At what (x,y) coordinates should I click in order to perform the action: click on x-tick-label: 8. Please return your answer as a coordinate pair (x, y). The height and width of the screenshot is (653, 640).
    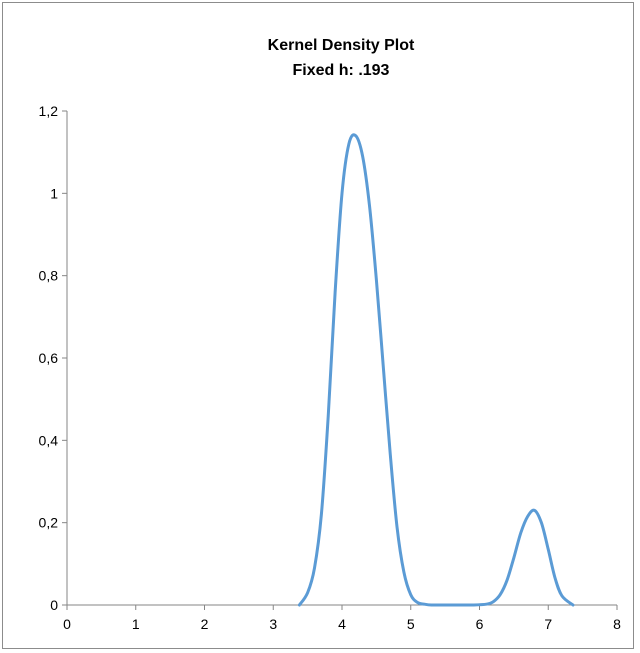
    Looking at the image, I should click on (617, 624).